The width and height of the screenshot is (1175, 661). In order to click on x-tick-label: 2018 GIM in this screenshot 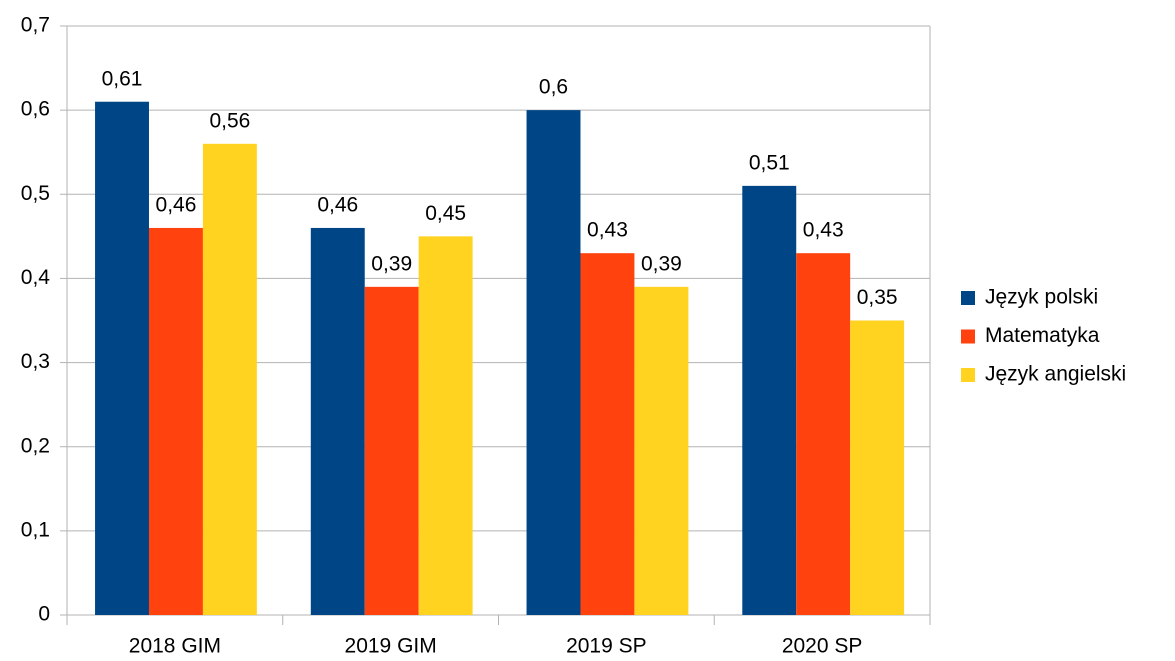, I will do `click(175, 646)`.